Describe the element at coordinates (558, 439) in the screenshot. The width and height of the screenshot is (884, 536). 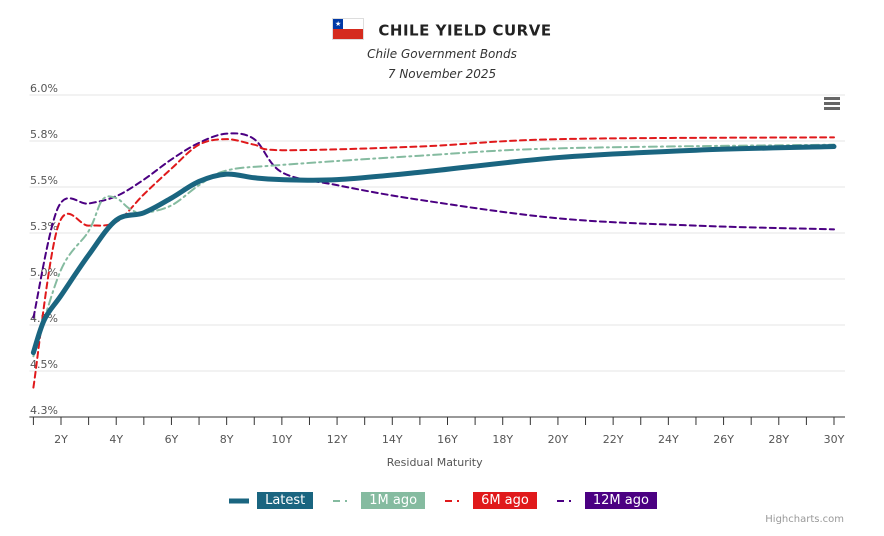
I see `x-tick-label: 20Y` at that location.